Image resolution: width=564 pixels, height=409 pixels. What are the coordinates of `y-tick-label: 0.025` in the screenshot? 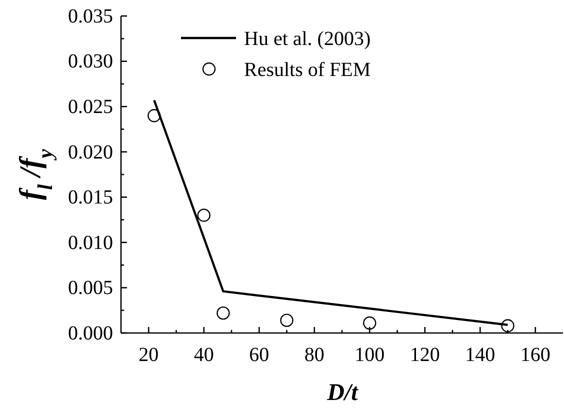 It's located at (90, 107).